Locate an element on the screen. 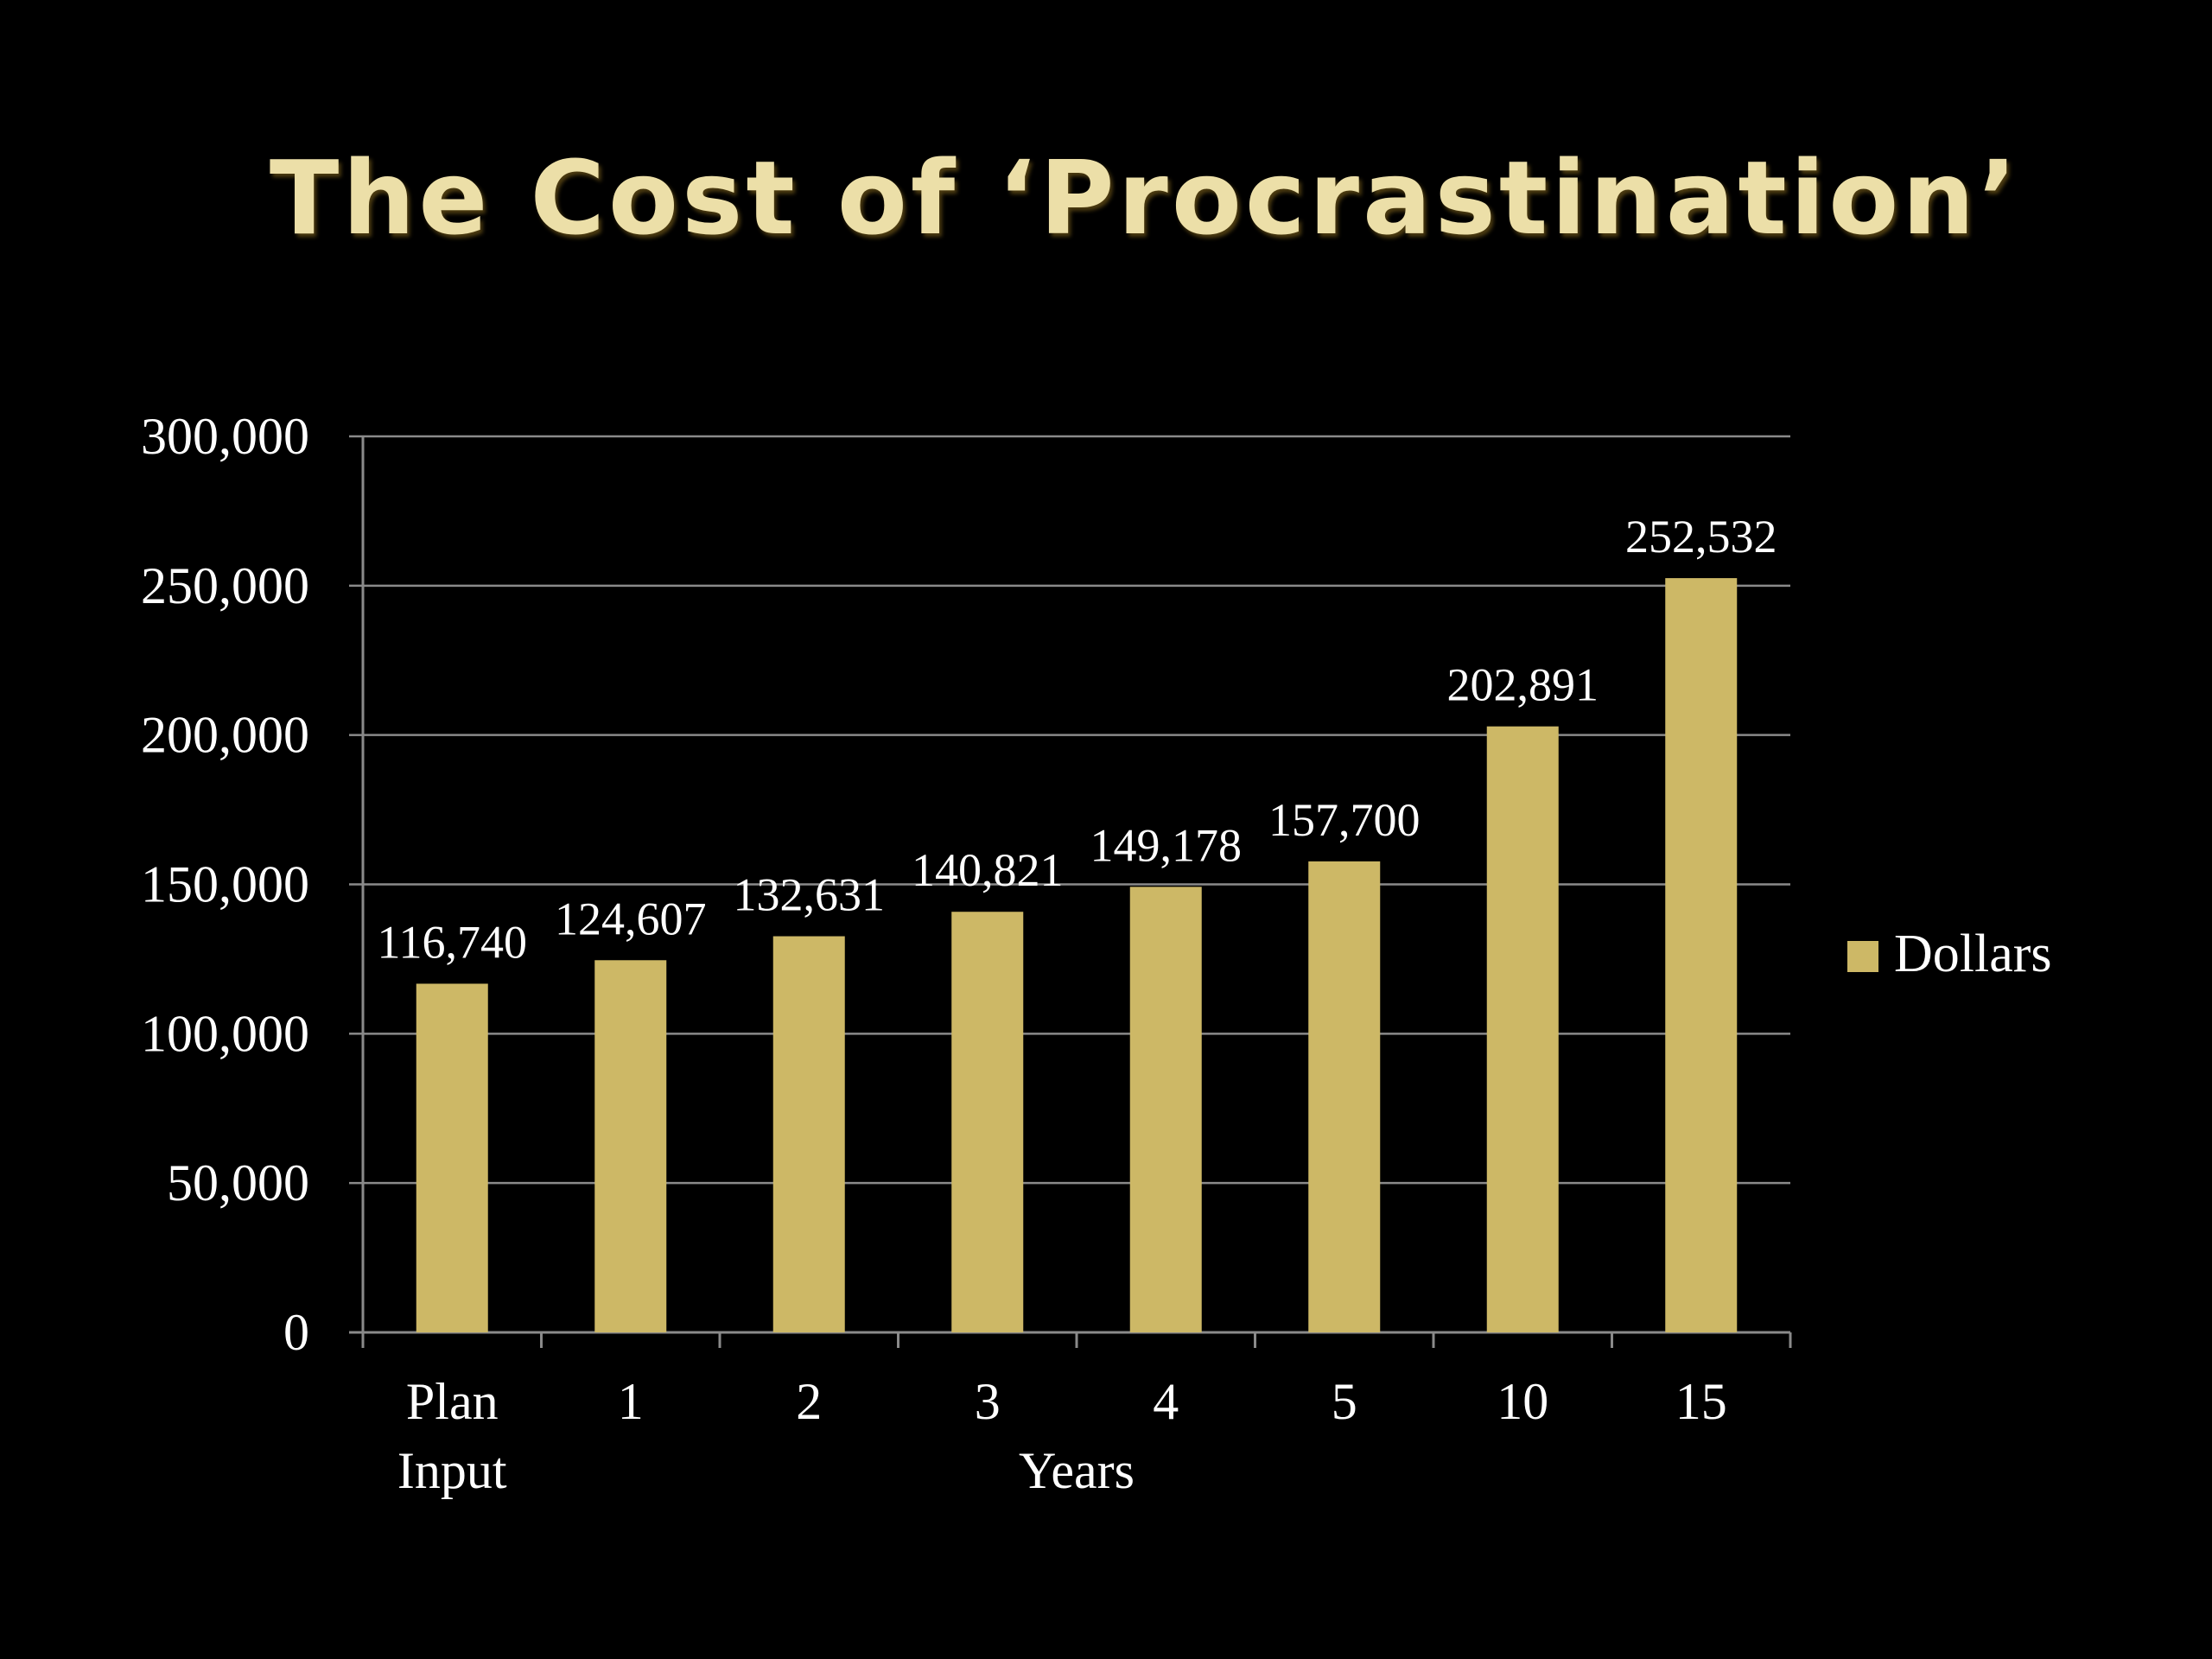  x-tick-label: 2 is located at coordinates (809, 1401).